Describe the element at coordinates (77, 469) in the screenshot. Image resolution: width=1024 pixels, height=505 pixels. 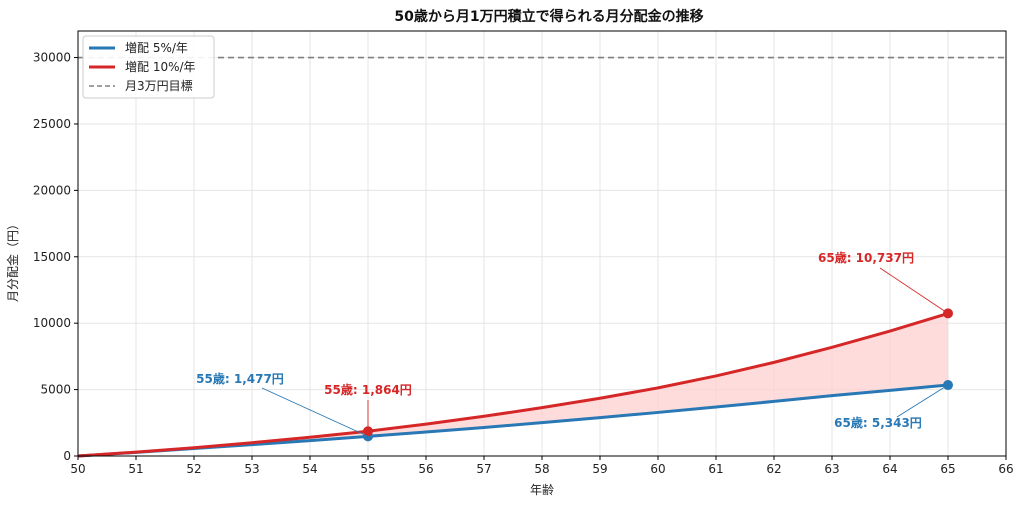
I see `x-tick-label: 50` at that location.